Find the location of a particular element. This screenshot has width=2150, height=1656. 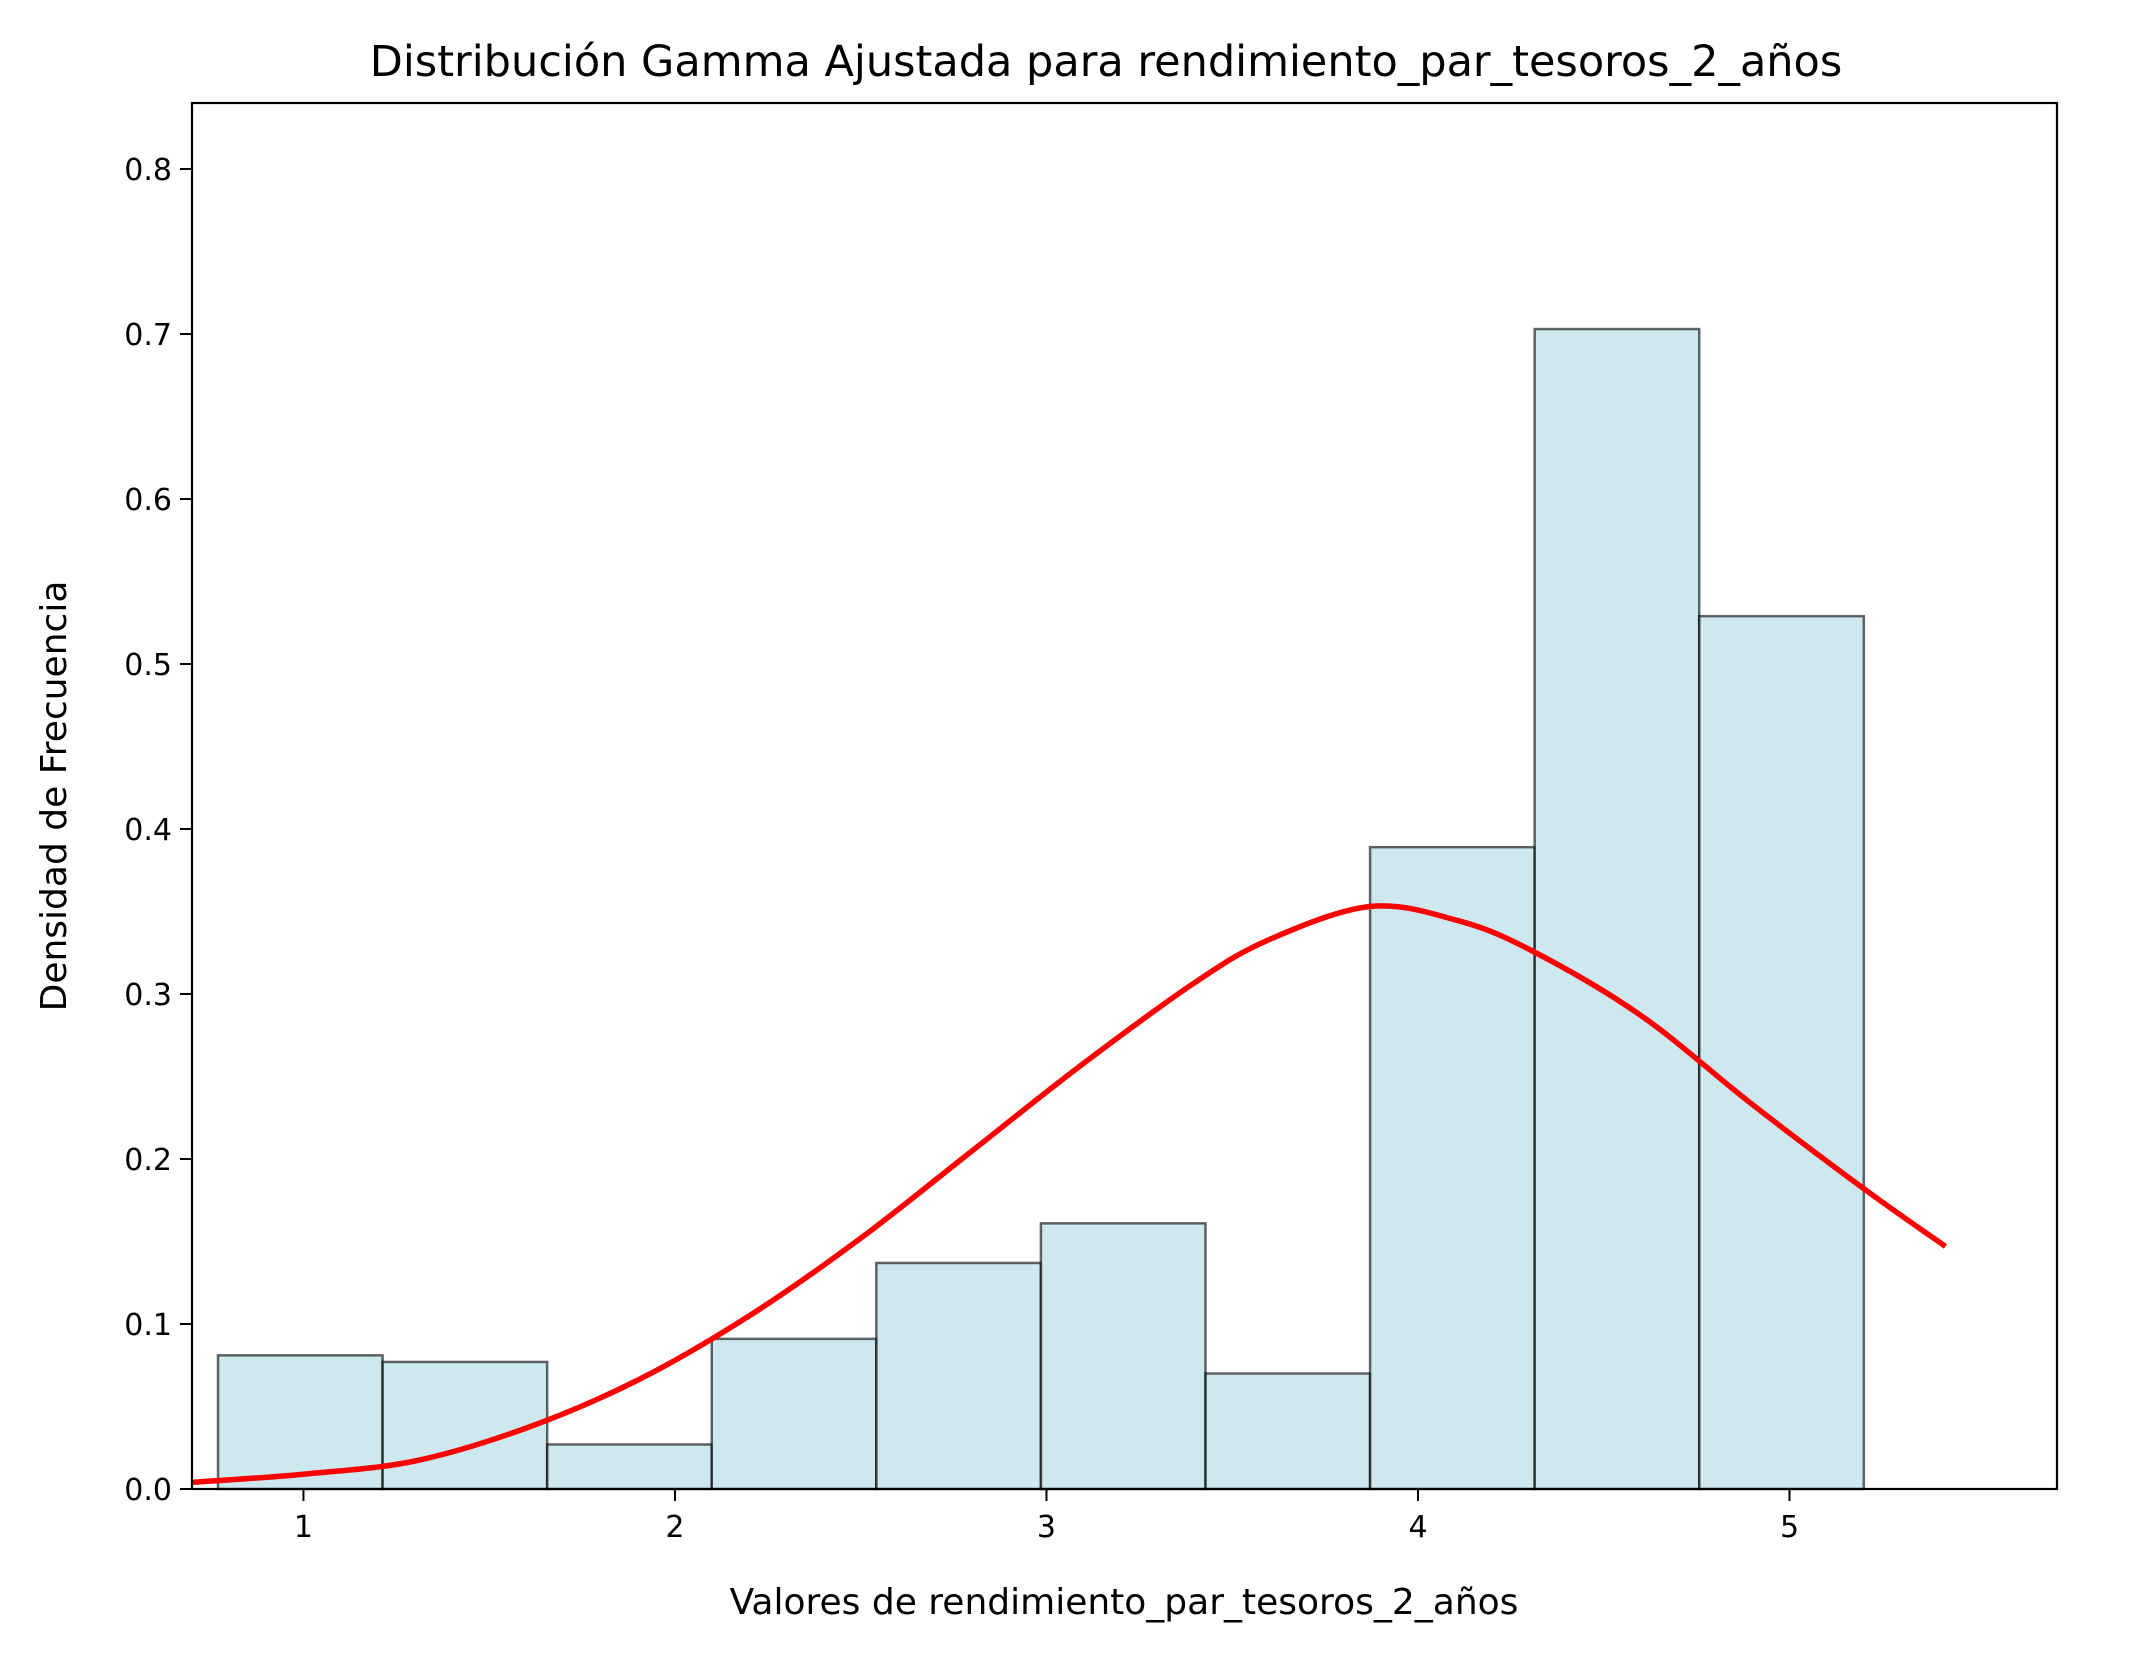

y-tick-label: 0.3 is located at coordinates (148, 995).